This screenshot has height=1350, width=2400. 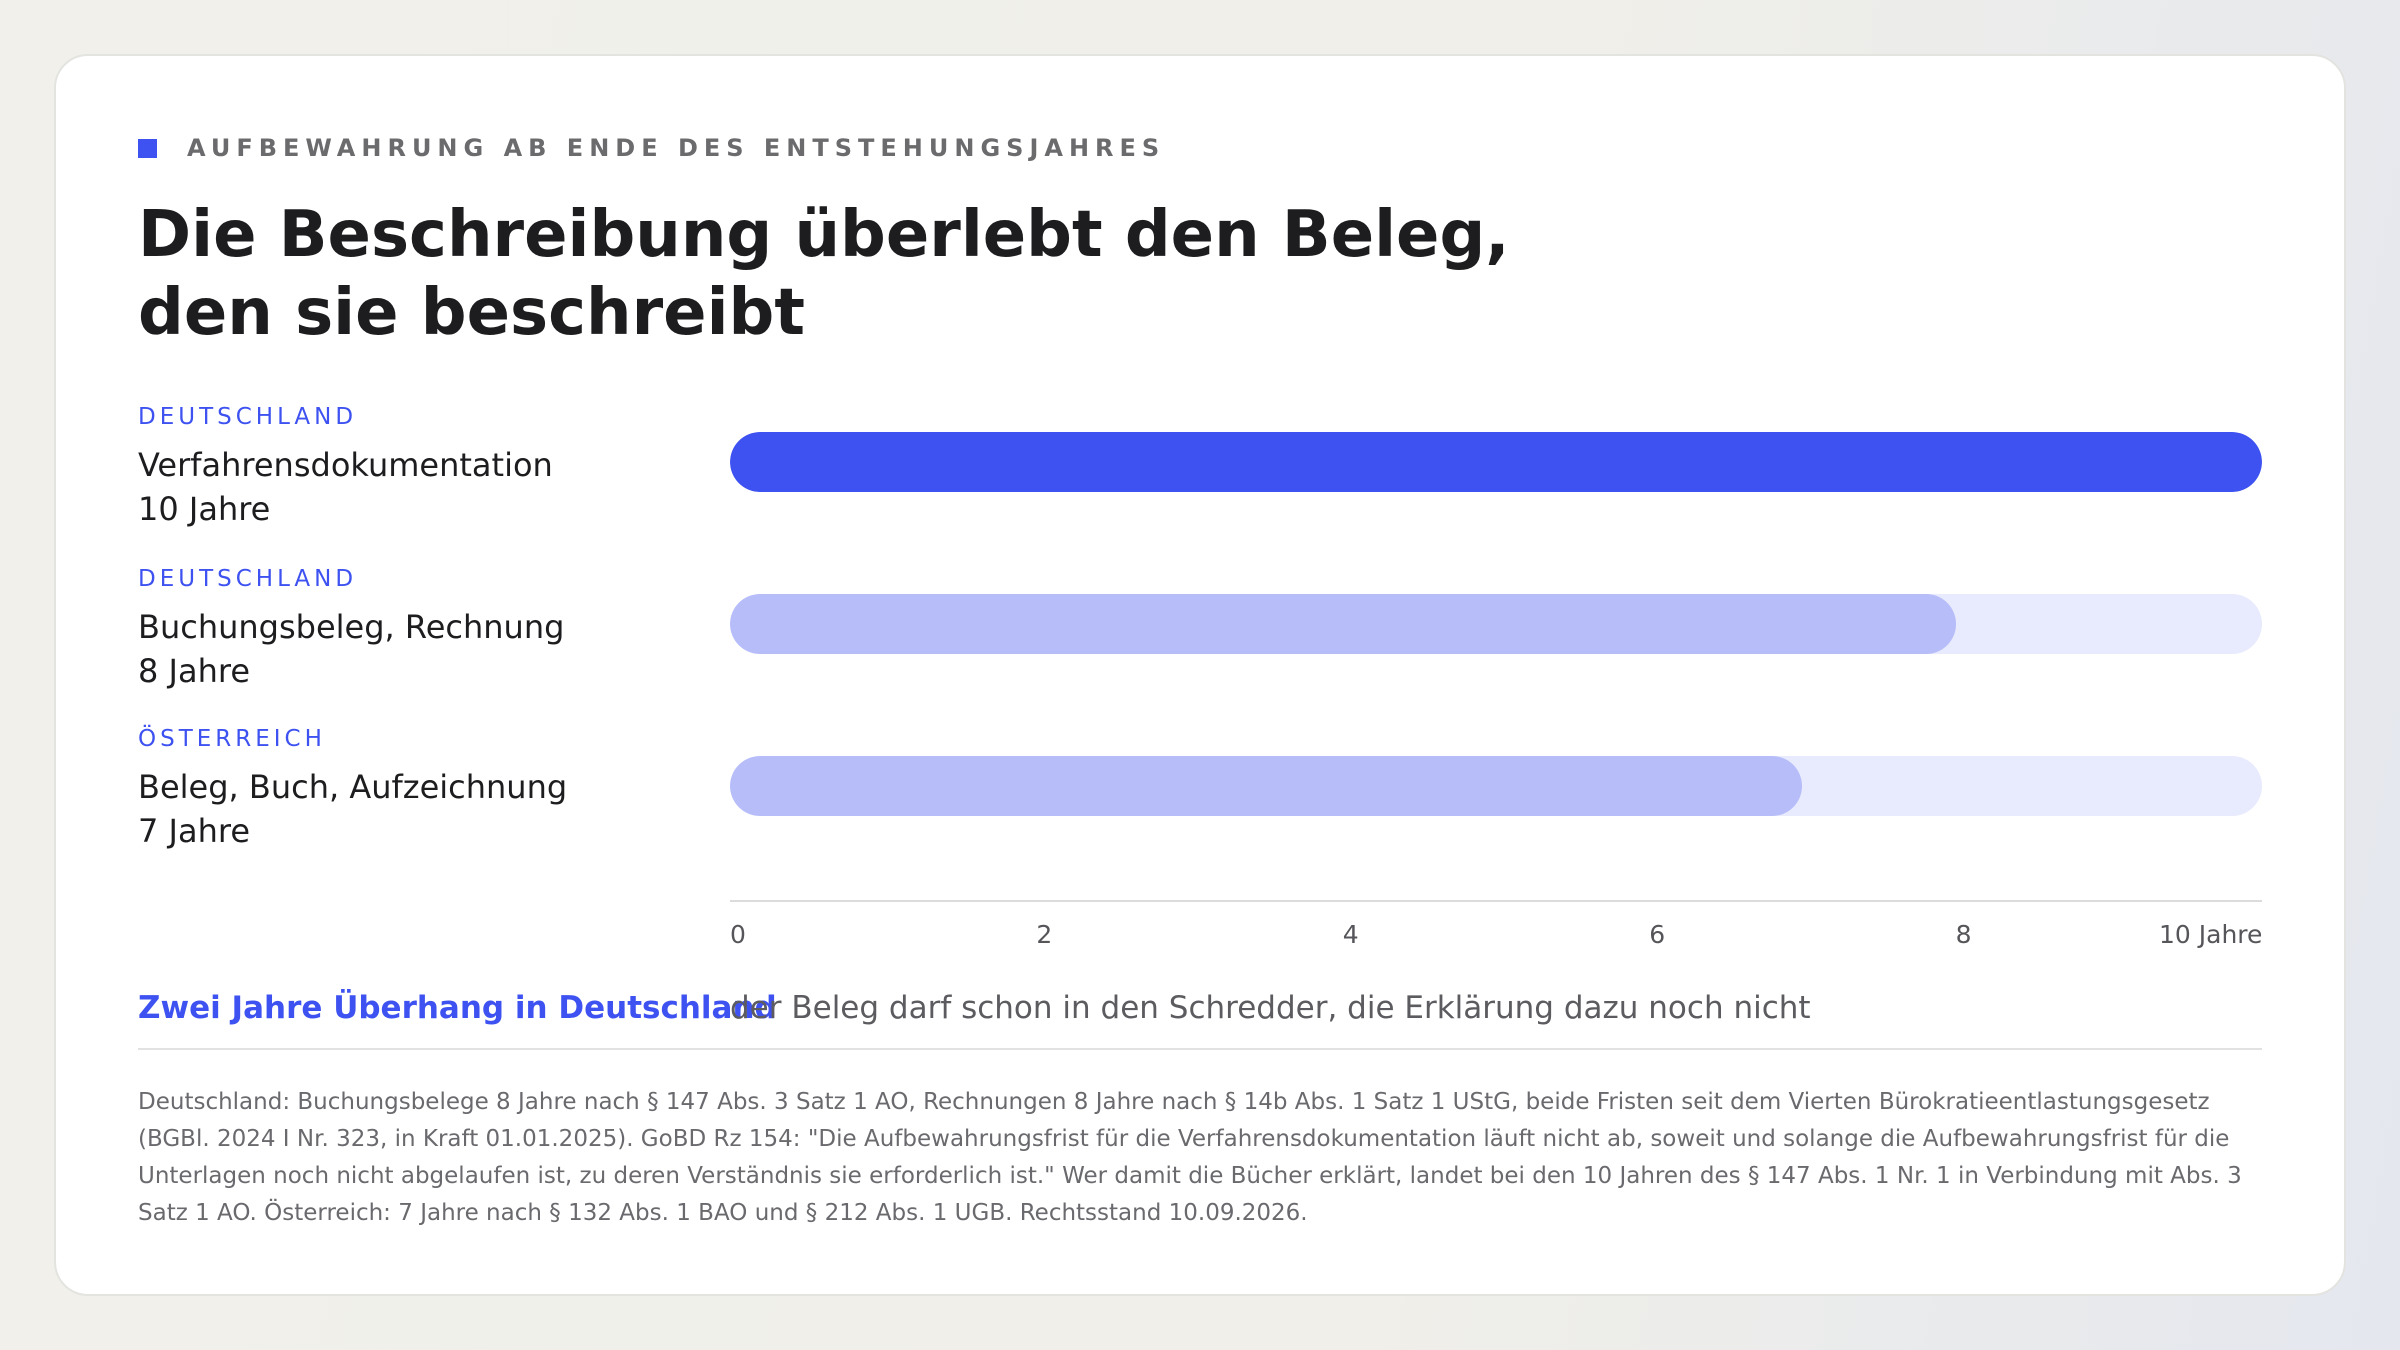 I want to click on bar-verfahrensdokumentation, so click(x=1496, y=462).